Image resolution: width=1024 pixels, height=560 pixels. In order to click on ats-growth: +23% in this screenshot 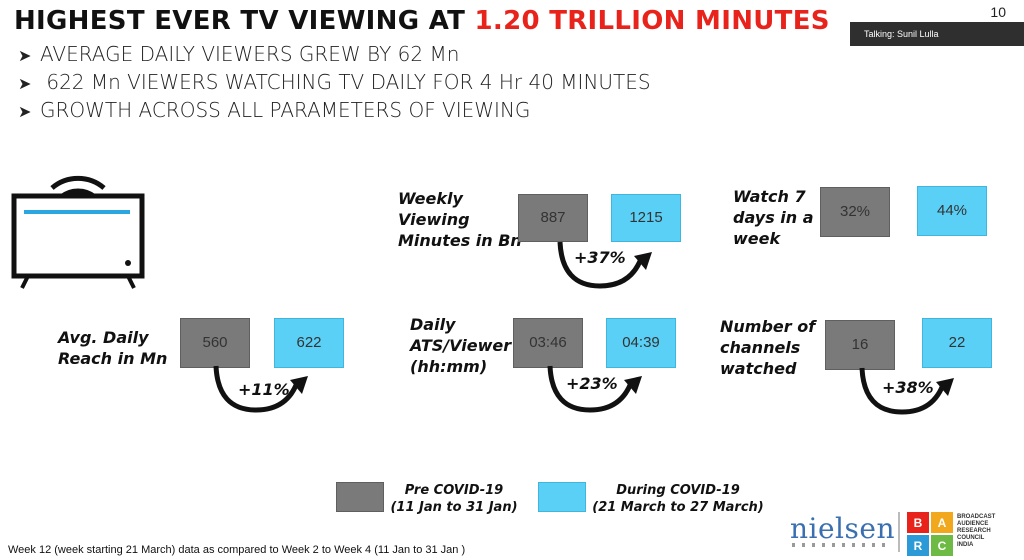, I will do `click(592, 383)`.